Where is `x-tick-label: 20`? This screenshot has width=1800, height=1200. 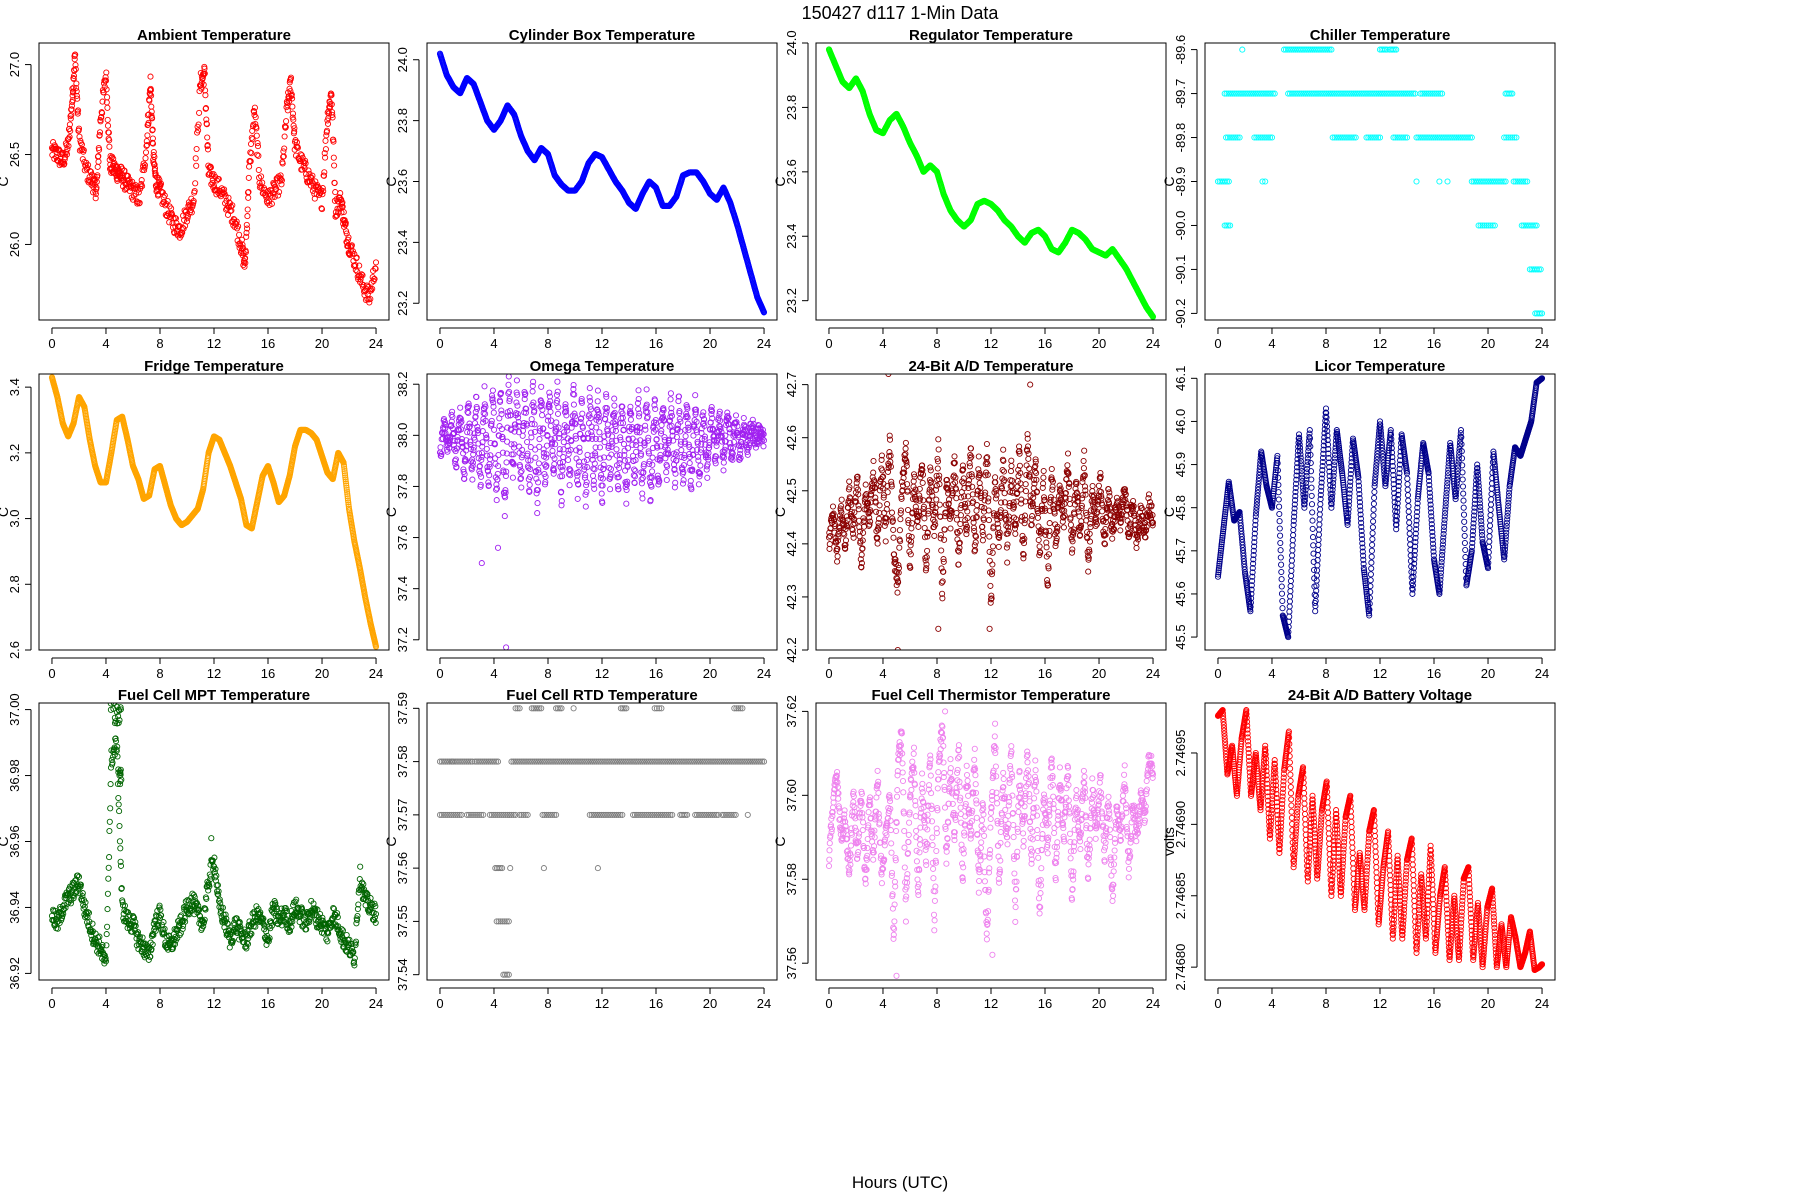
x-tick-label: 20 is located at coordinates (322, 343).